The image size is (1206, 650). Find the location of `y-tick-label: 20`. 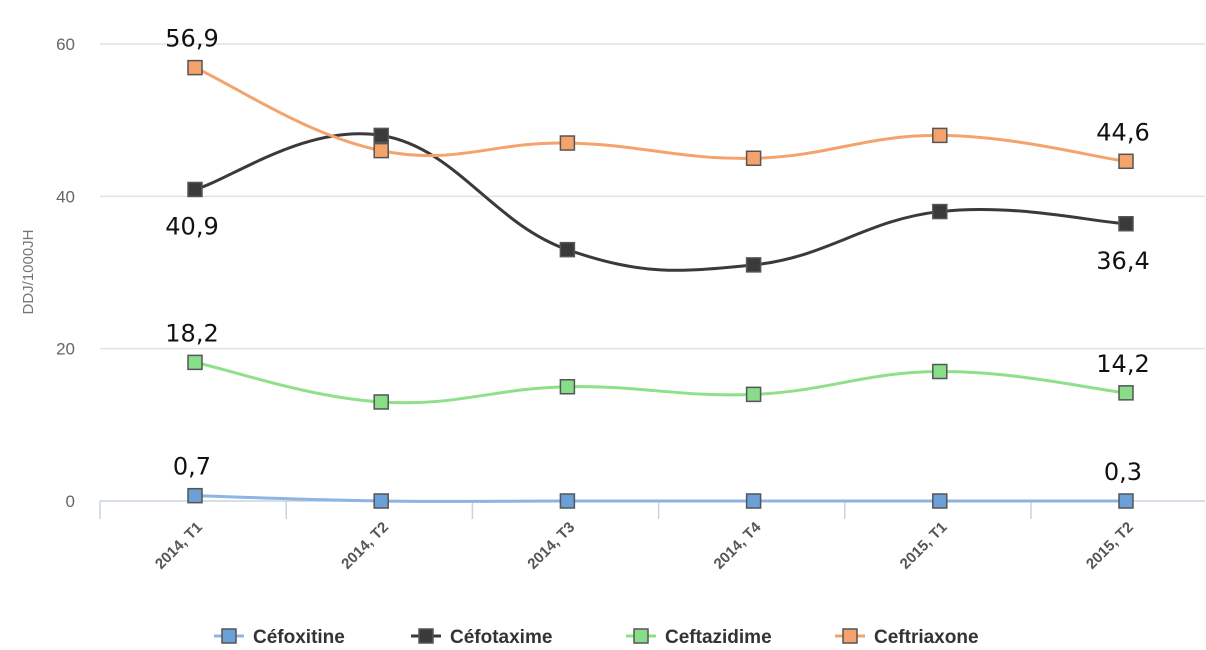

y-tick-label: 20 is located at coordinates (65, 349).